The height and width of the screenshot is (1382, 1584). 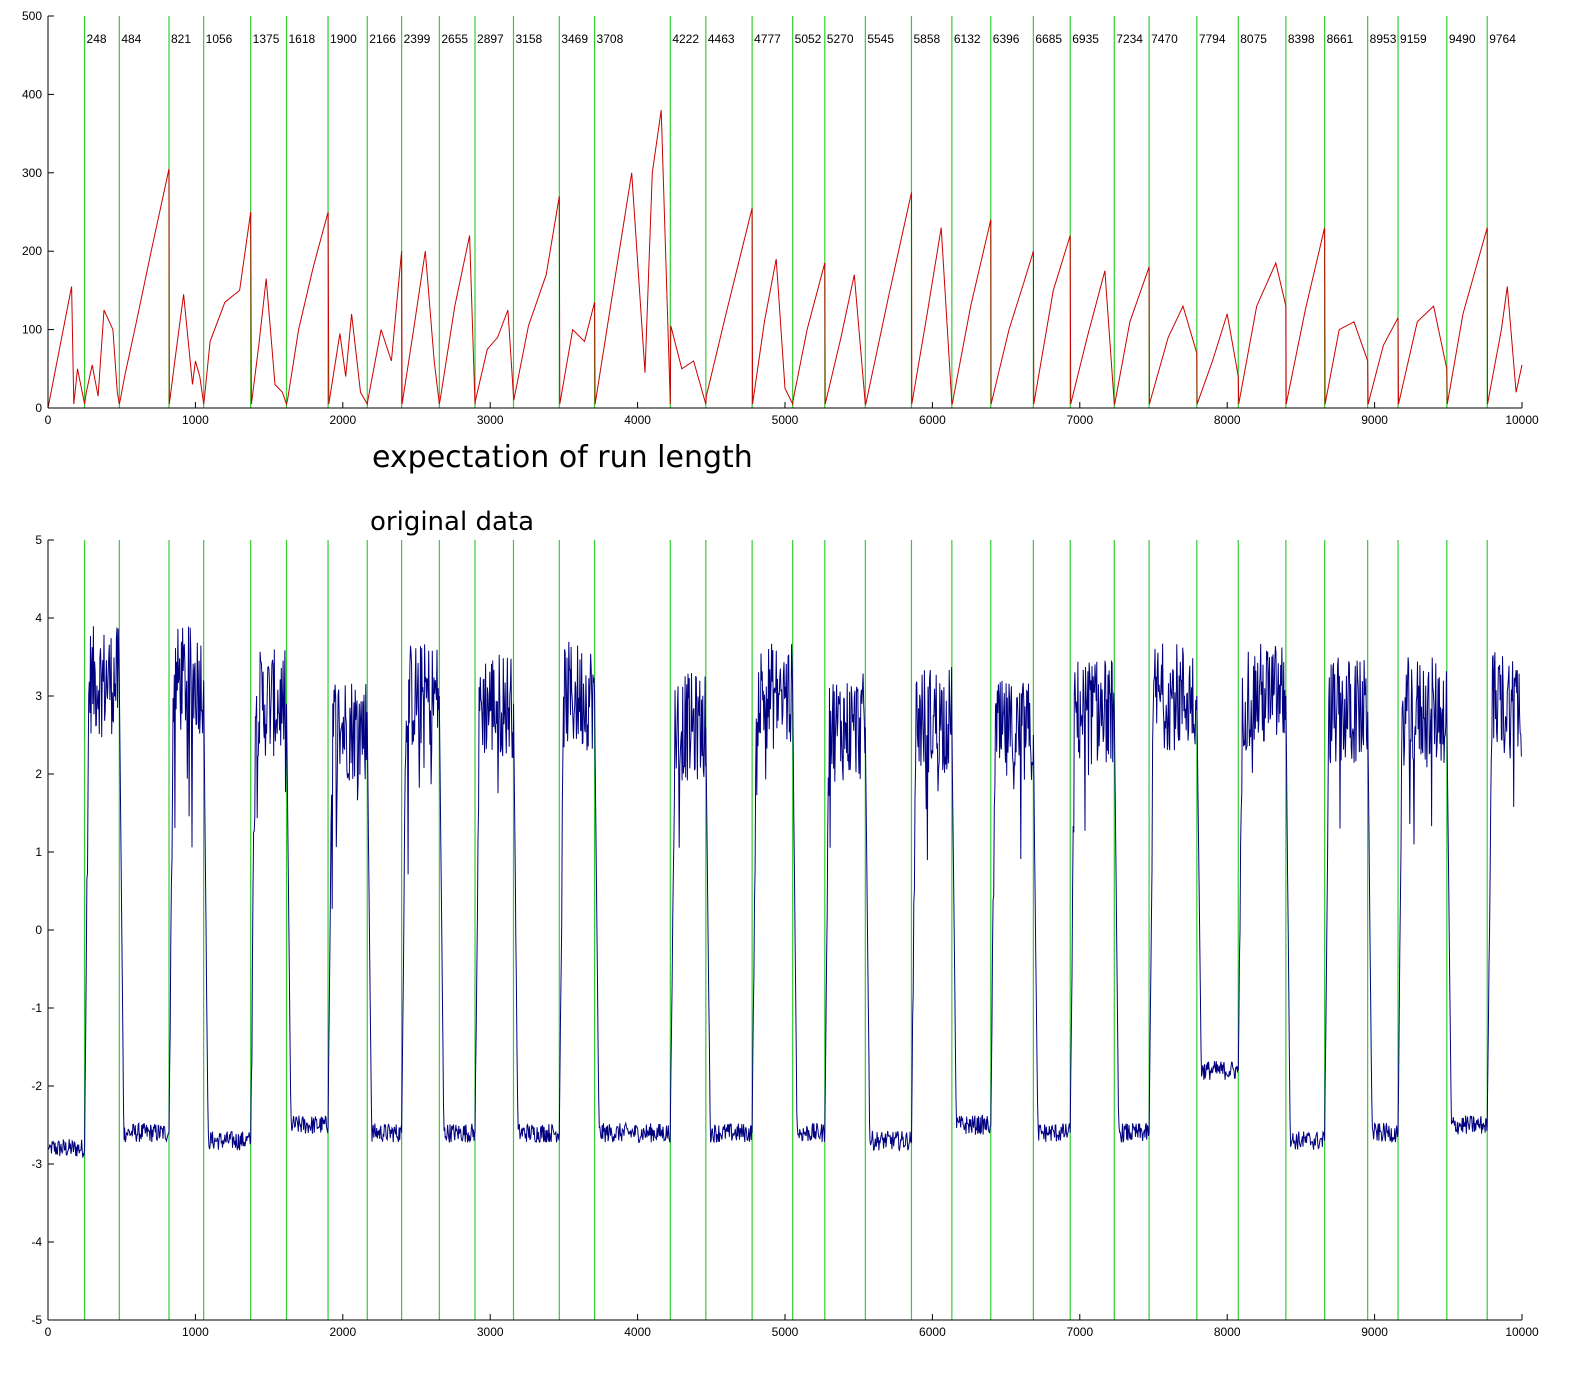 I want to click on bottom-x-tick-label: 0, so click(x=48, y=1332).